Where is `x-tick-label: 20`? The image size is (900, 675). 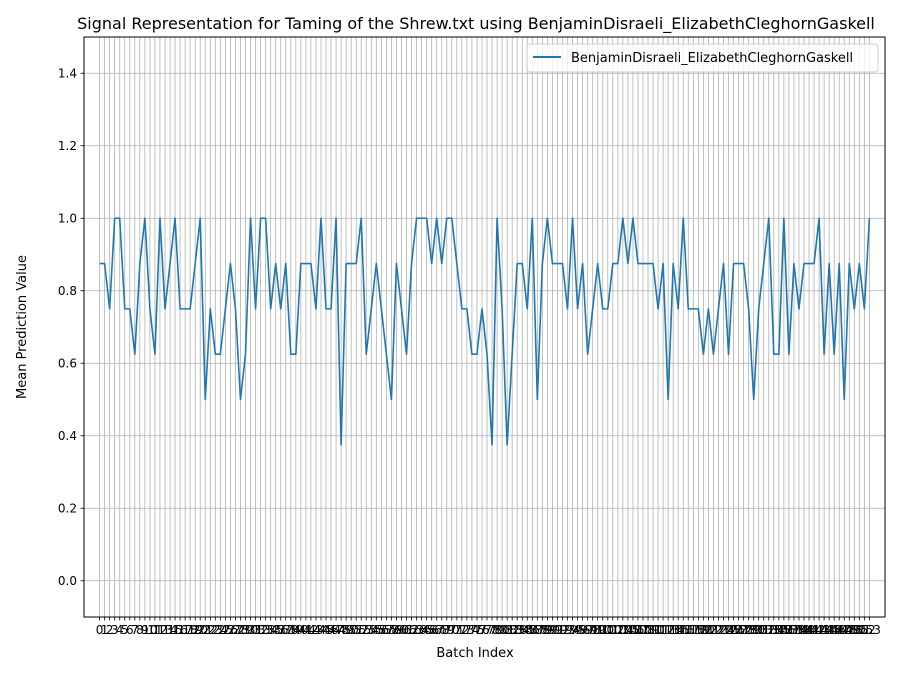
x-tick-label: 20 is located at coordinates (200, 630).